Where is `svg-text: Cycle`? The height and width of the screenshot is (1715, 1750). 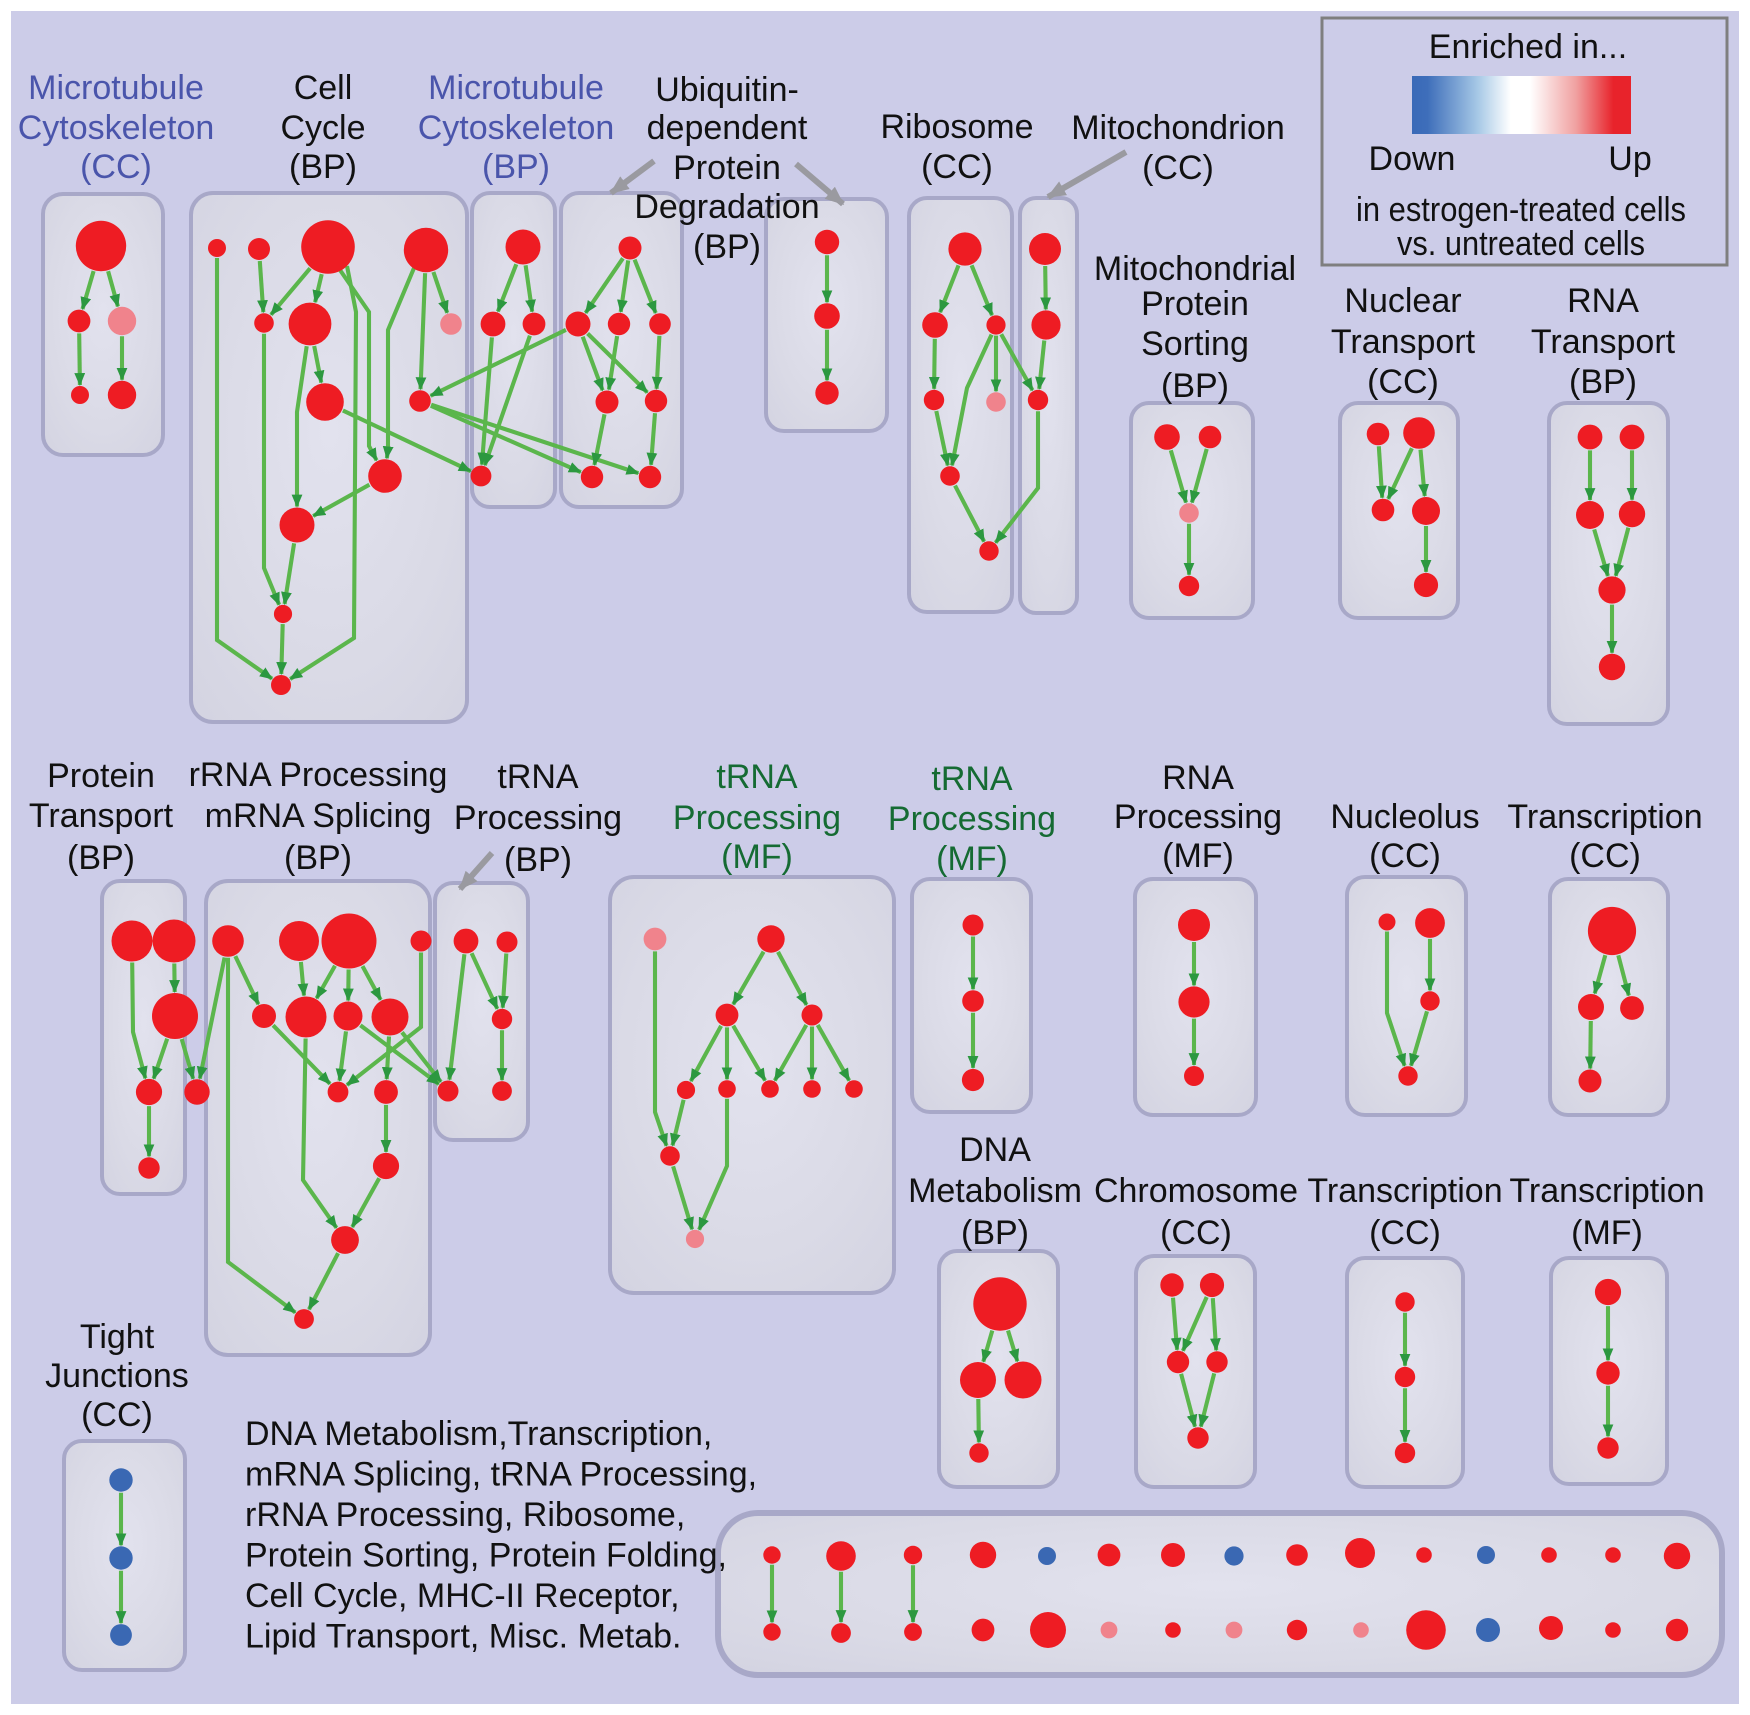 svg-text: Cycle is located at coordinates (322, 128).